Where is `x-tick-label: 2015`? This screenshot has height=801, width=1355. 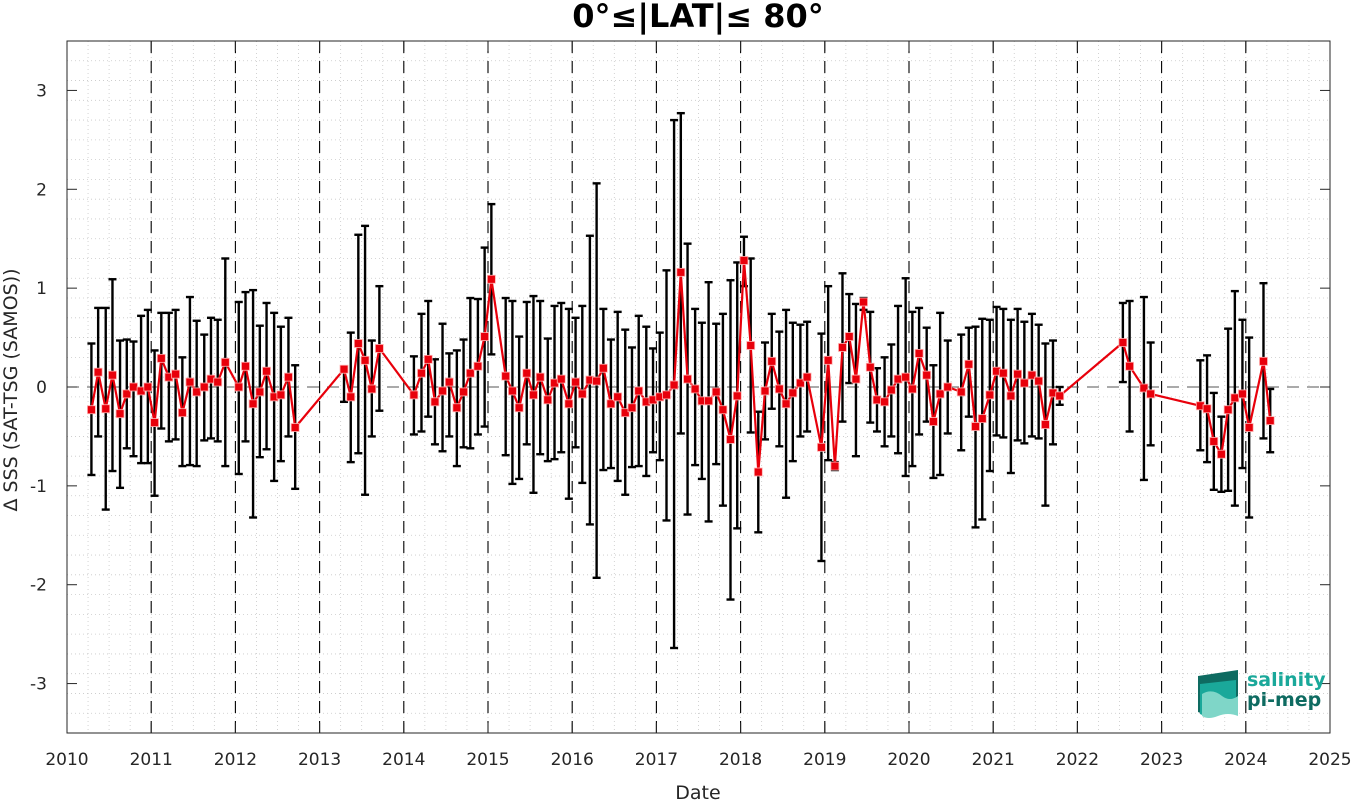
x-tick-label: 2015 is located at coordinates (487, 760).